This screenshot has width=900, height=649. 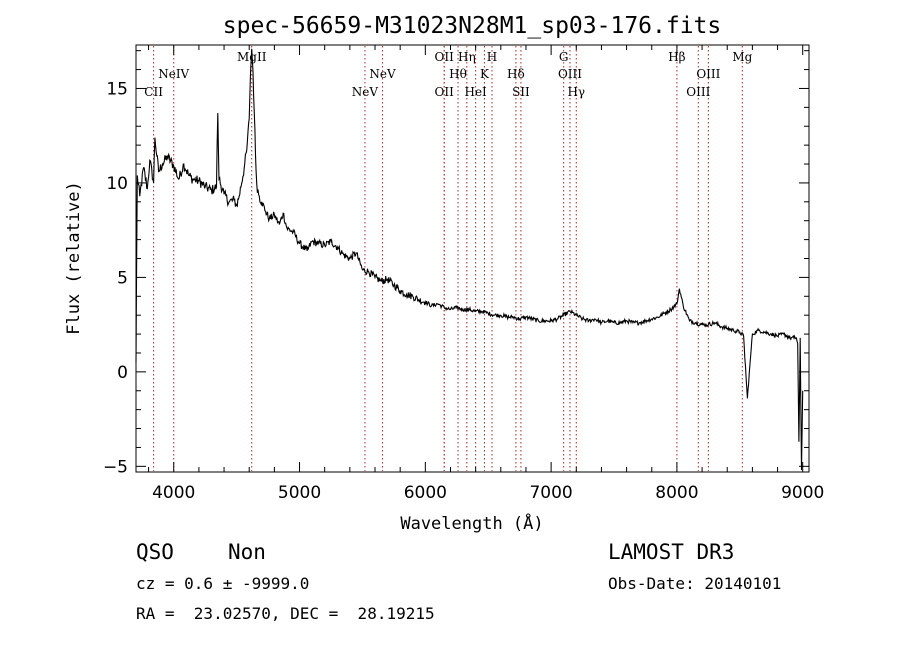 I want to click on line-marker-label: Hη, so click(x=467, y=57).